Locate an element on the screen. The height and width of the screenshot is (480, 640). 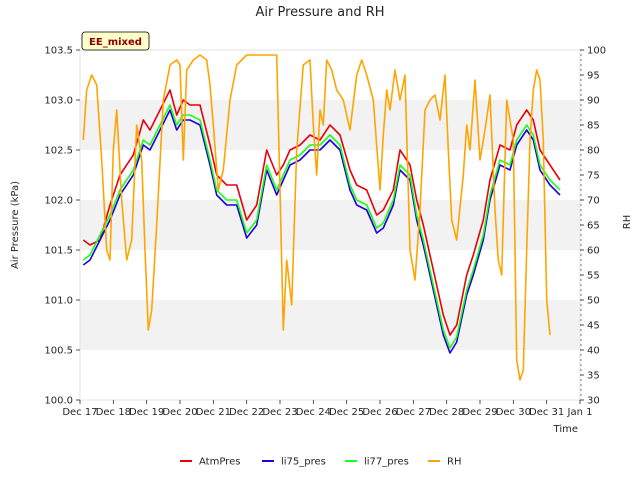
y2-tick-label: 60 is located at coordinates (593, 251).